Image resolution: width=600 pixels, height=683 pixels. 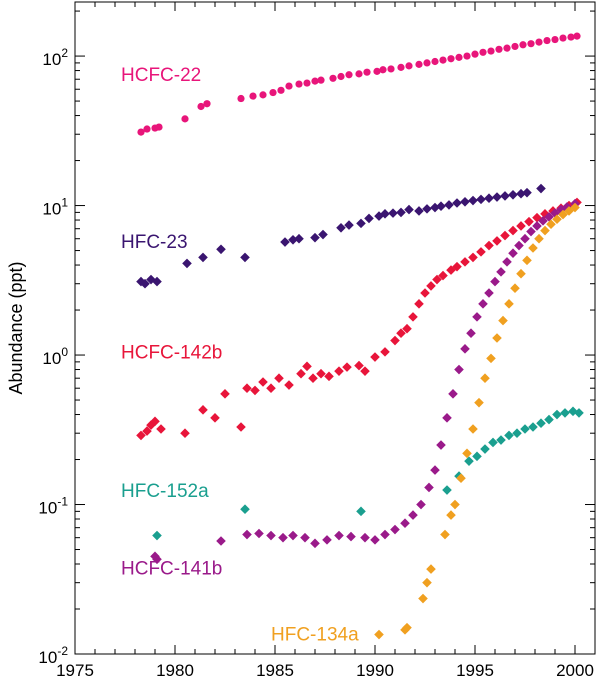 I want to click on series-label: HFC-152a, so click(x=165, y=491).